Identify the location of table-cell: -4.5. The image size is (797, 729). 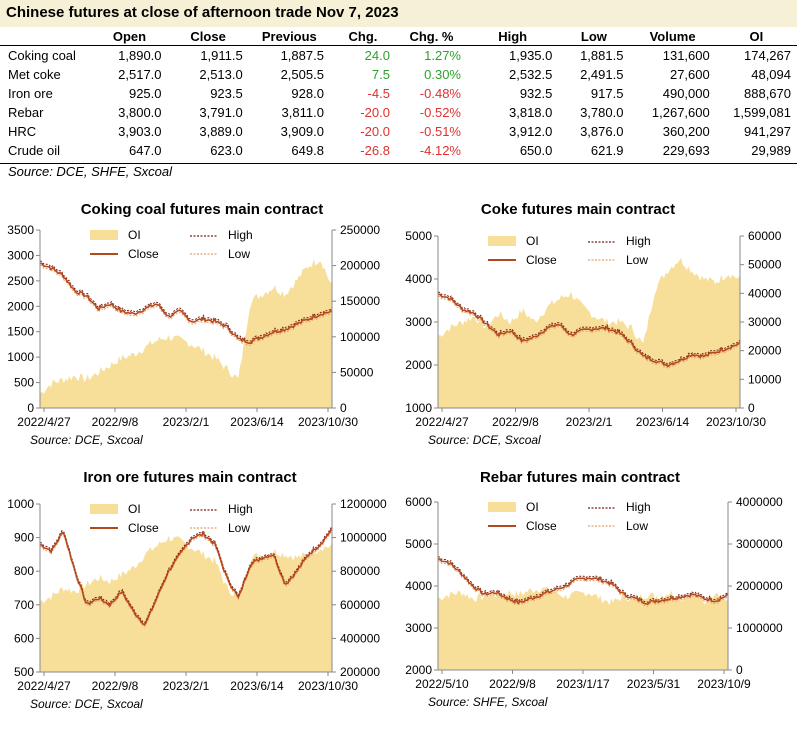
(378, 93).